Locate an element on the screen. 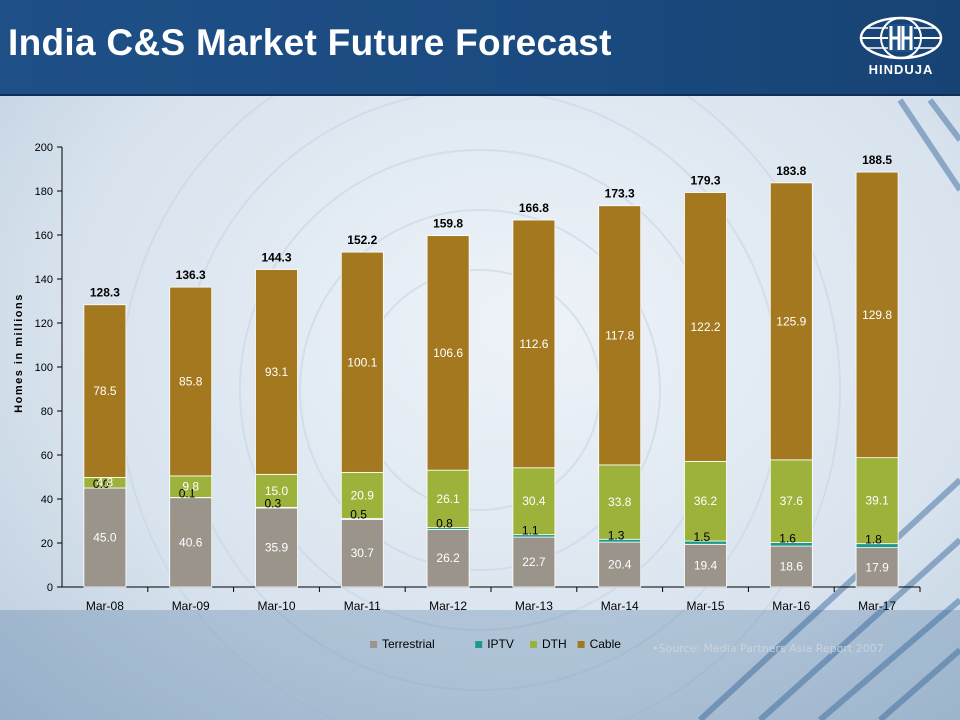 This screenshot has height=720, width=960. data-label-terrestrial: 22.7 is located at coordinates (534, 562).